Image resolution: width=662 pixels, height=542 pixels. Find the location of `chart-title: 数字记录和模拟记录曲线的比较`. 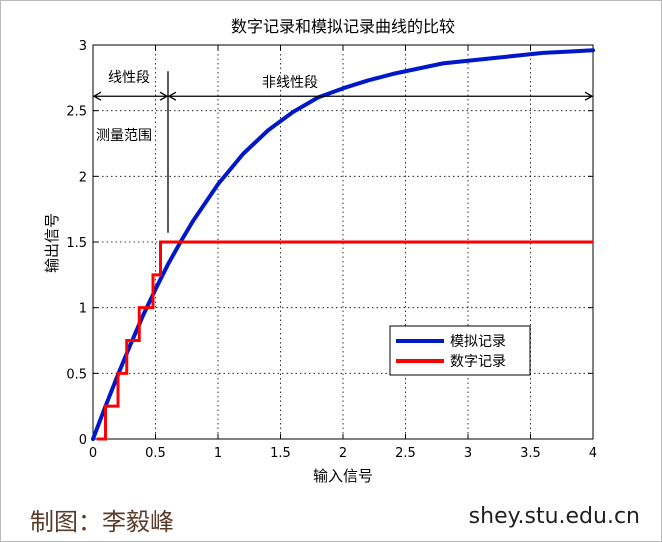

chart-title: 数字记录和模拟记录曲线的比较 is located at coordinates (343, 26).